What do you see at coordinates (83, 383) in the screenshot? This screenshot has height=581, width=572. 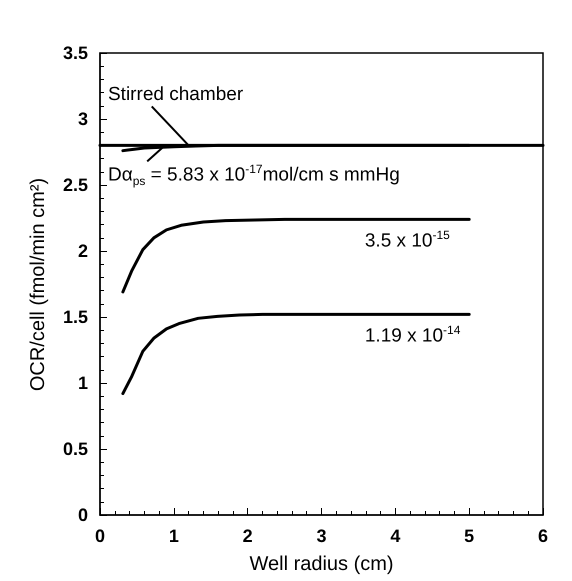 I see `y-tick-label: 1` at bounding box center [83, 383].